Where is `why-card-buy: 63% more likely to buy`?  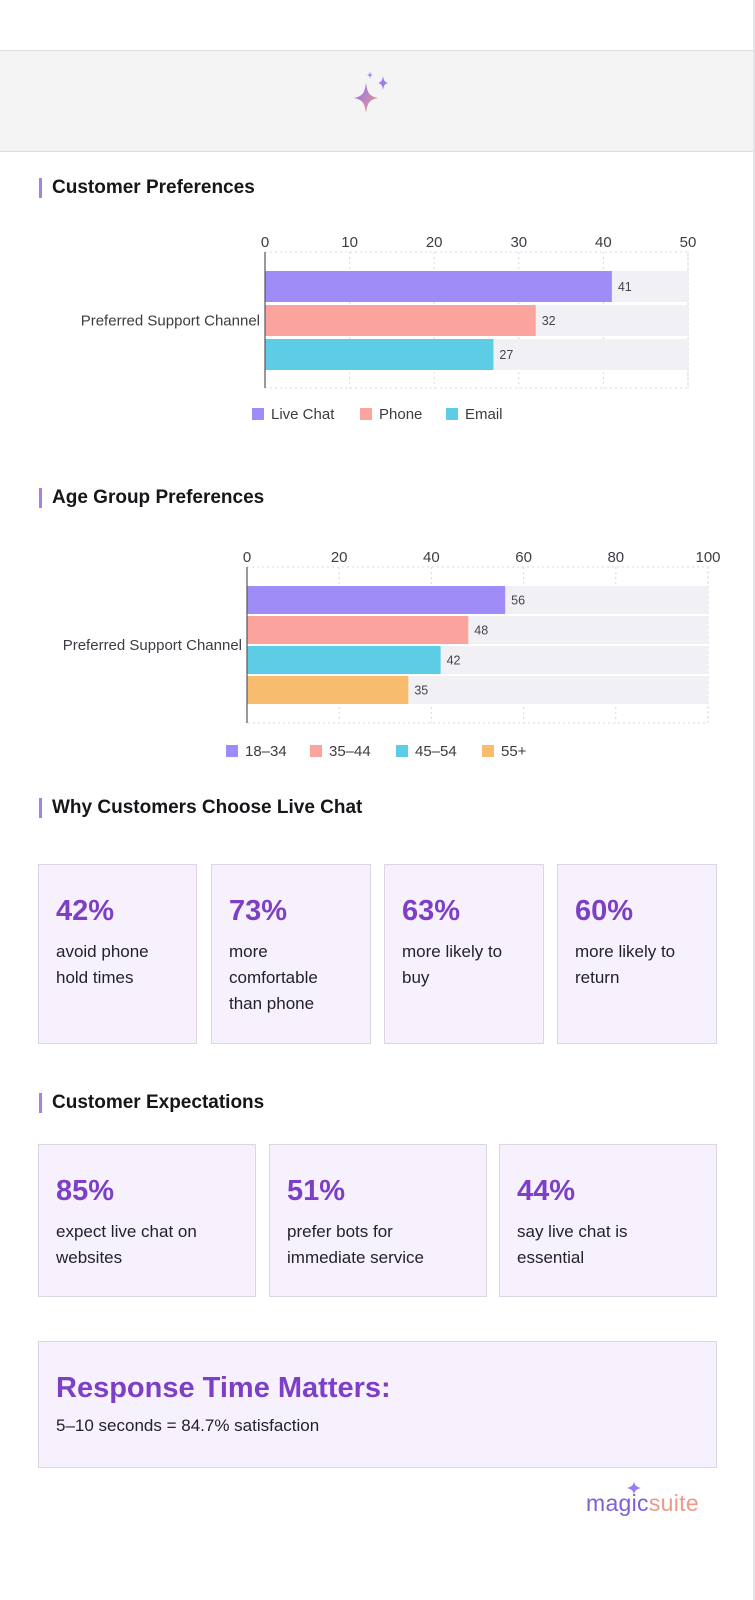 why-card-buy: 63% more likely to buy is located at coordinates (464, 954).